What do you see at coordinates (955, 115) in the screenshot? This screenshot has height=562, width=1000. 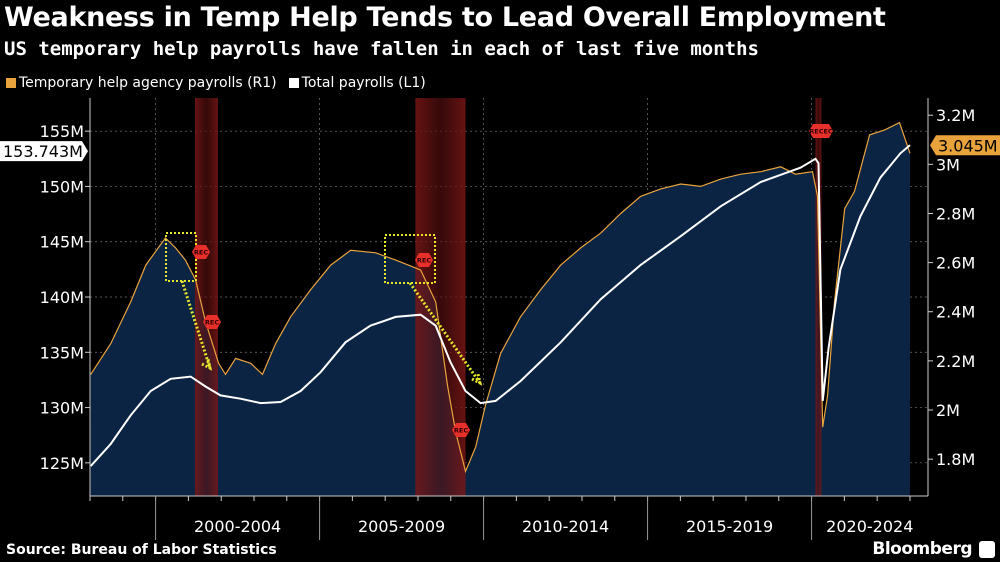 I see `right-tick-label: 3.2M` at bounding box center [955, 115].